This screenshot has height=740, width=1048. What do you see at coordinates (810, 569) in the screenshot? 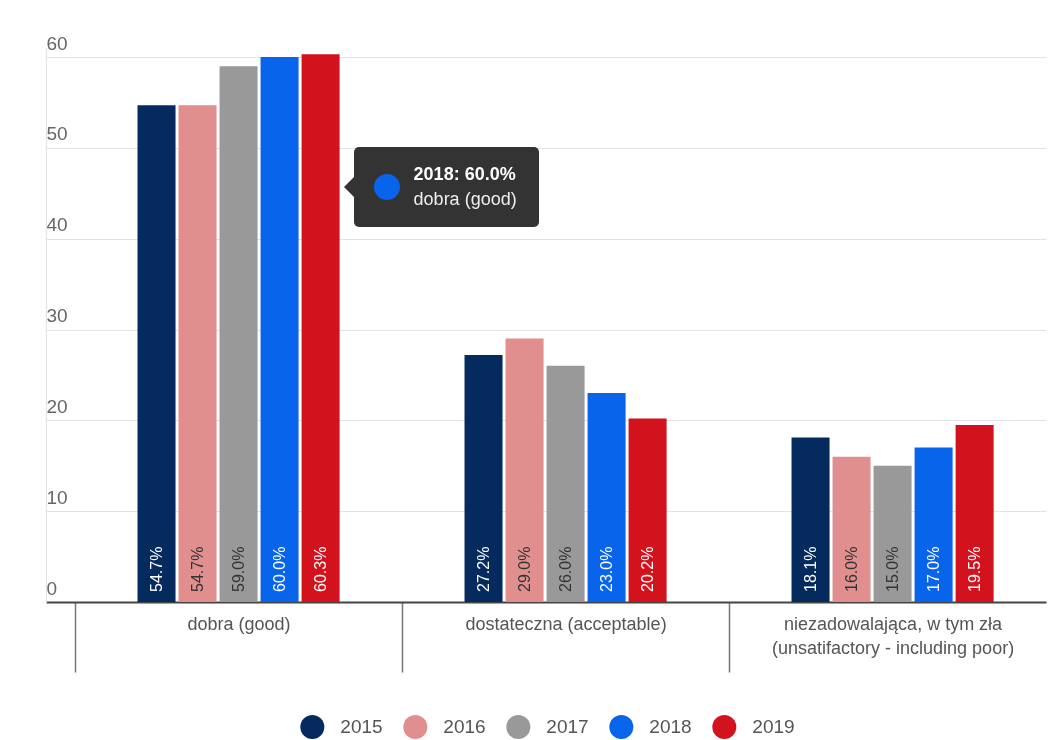
I see `data-label: 18.1%` at bounding box center [810, 569].